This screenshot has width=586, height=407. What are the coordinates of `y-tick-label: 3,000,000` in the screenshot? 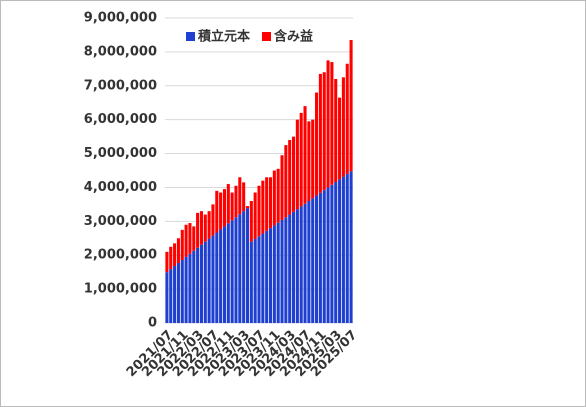 It's located at (120, 221).